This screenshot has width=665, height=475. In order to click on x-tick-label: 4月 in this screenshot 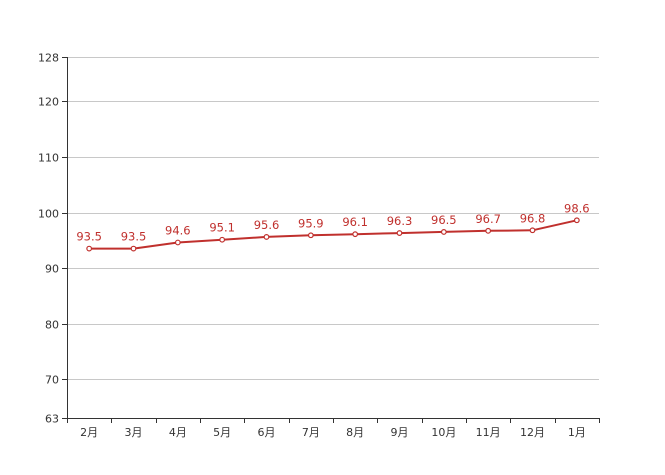, I will do `click(178, 432)`.